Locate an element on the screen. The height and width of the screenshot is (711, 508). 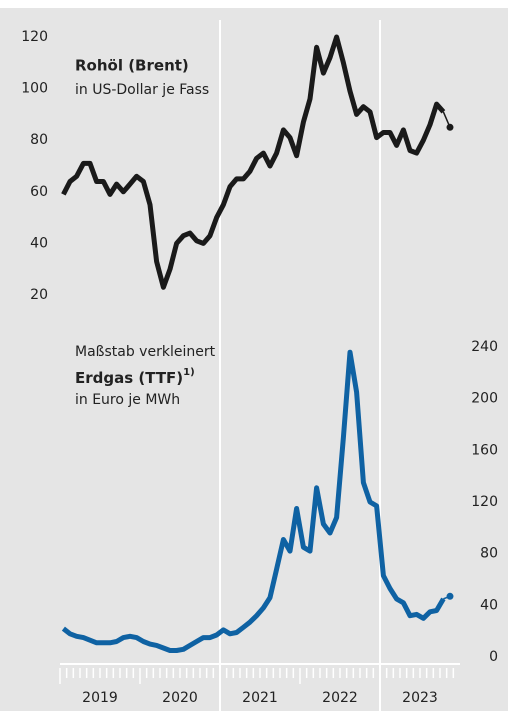
title: Erdgas (TTF)1) is located at coordinates (135, 377).